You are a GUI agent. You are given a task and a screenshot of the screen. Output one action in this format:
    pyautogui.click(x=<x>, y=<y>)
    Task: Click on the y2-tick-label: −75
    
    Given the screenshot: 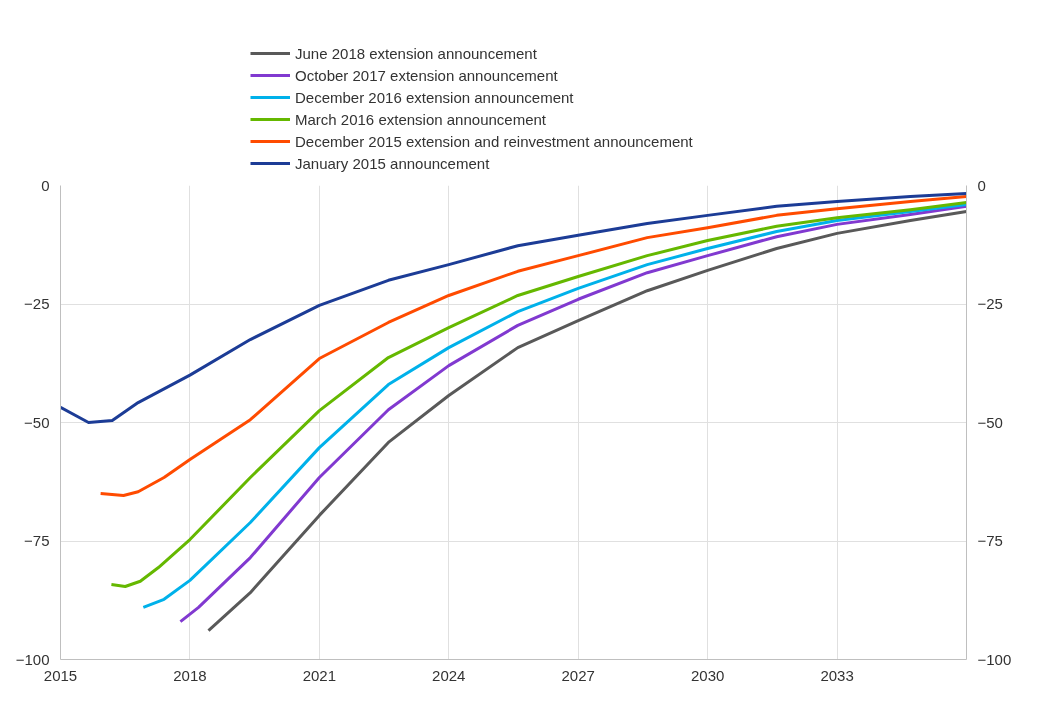 What is the action you would take?
    pyautogui.click(x=990, y=540)
    